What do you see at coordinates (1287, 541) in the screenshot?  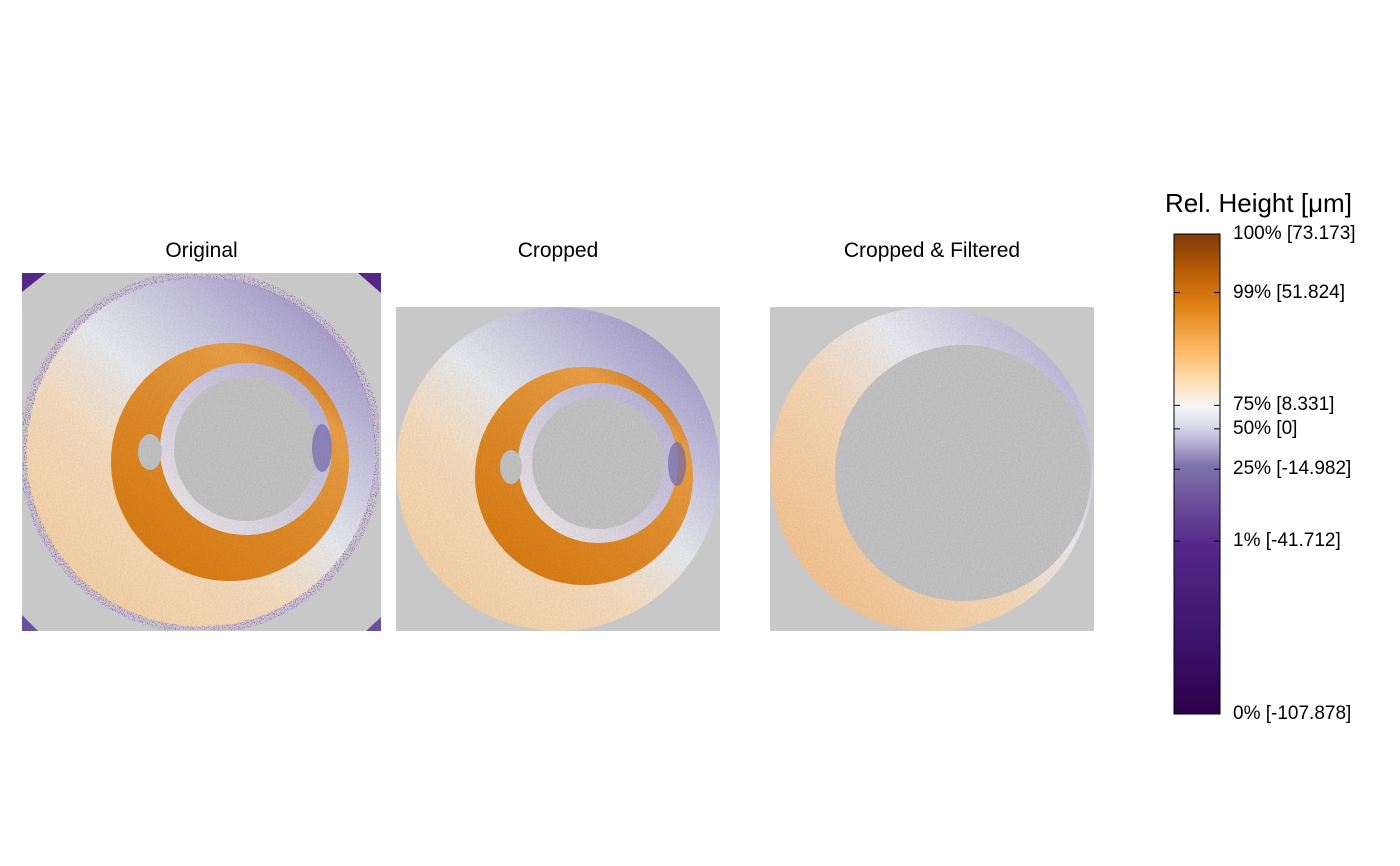 I see `colorbar-tick-label: 1% [-41.712]` at bounding box center [1287, 541].